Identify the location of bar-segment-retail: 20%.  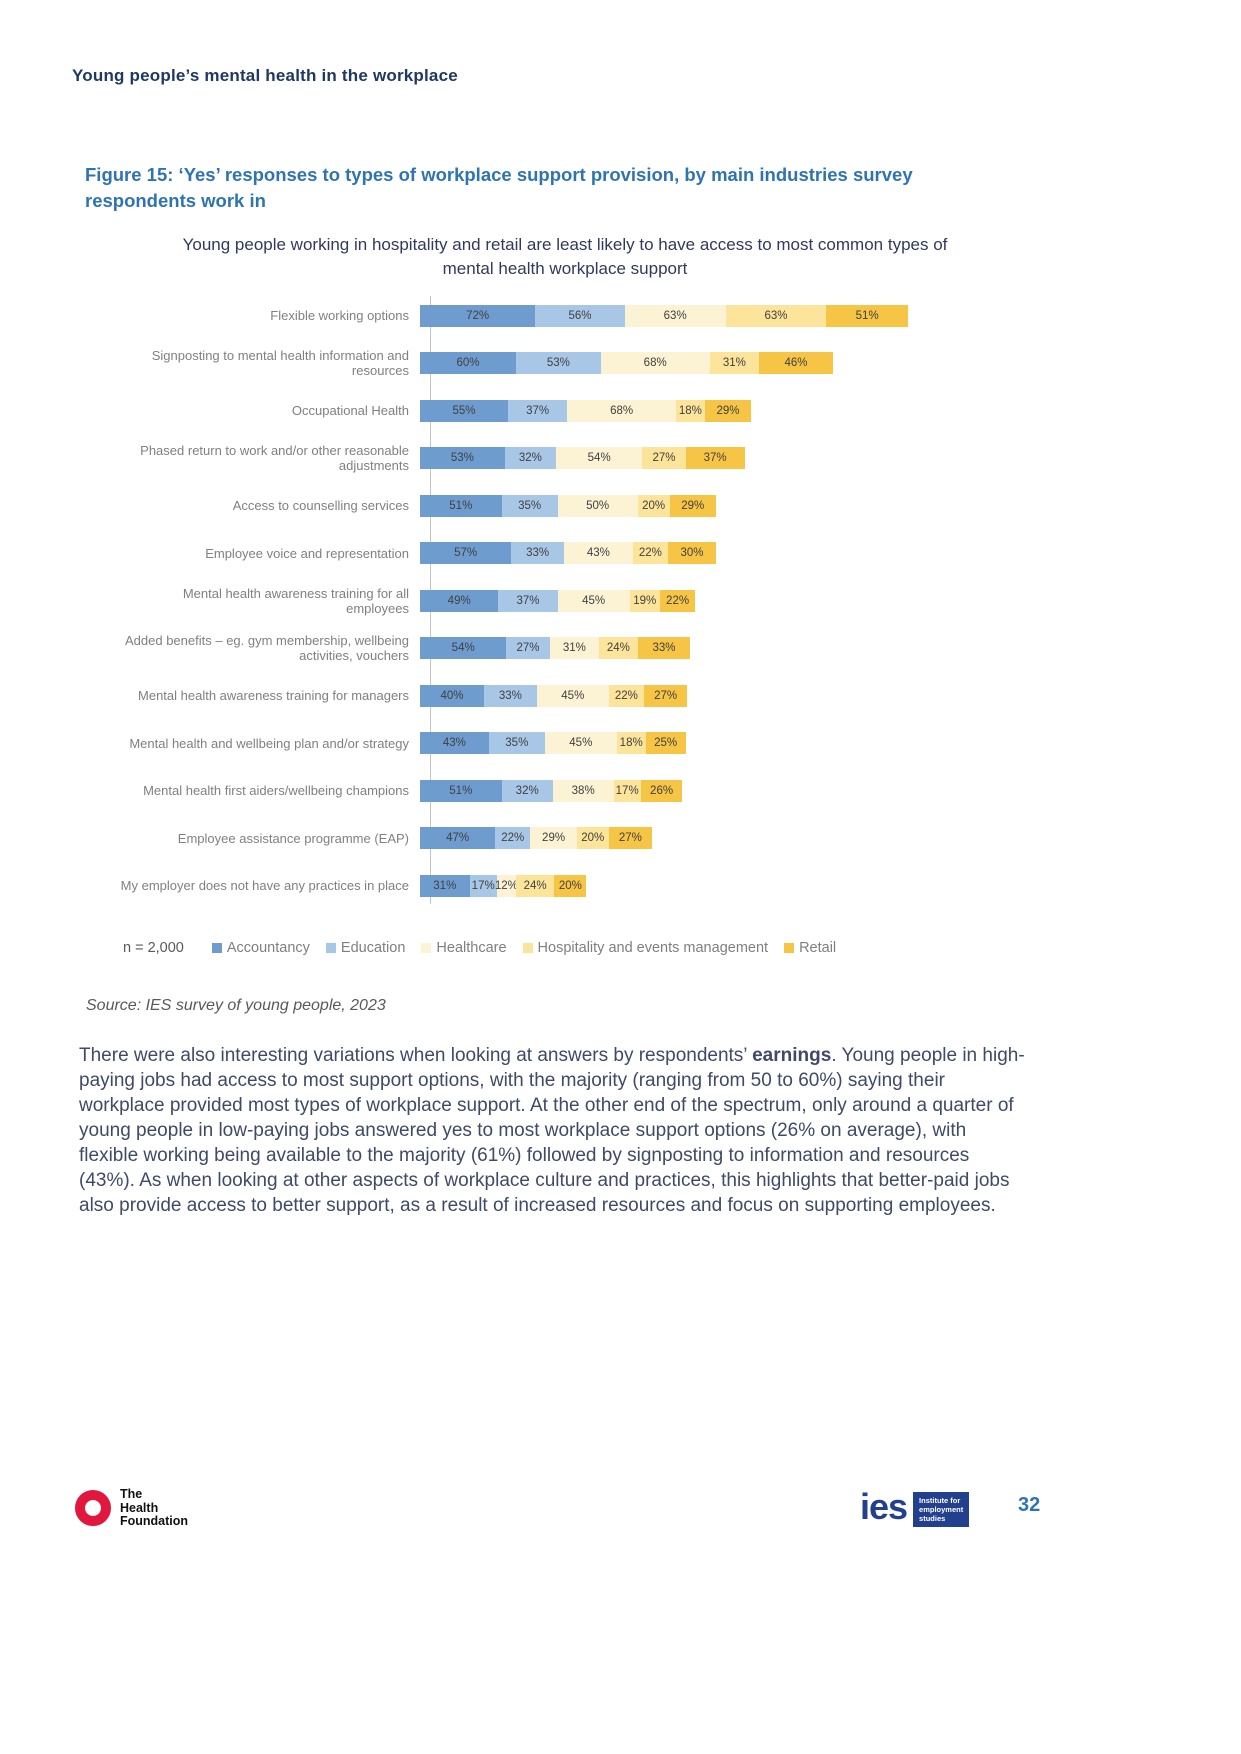
(570, 885).